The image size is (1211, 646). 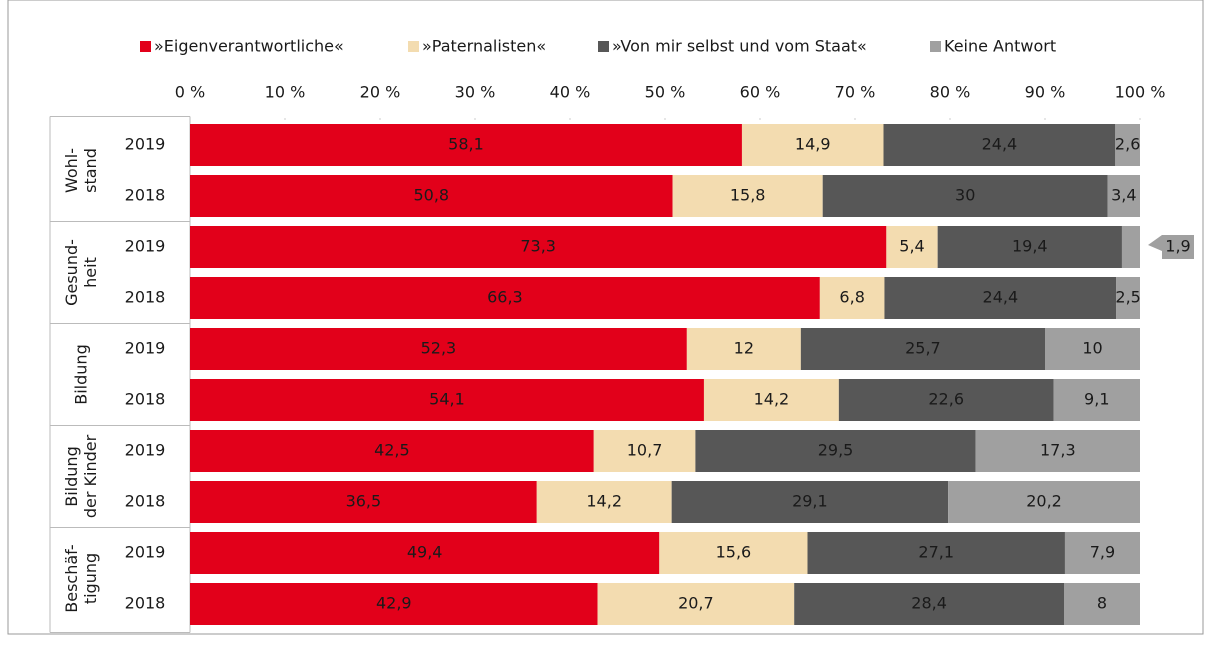 I want to click on callout, so click(x=1171, y=247).